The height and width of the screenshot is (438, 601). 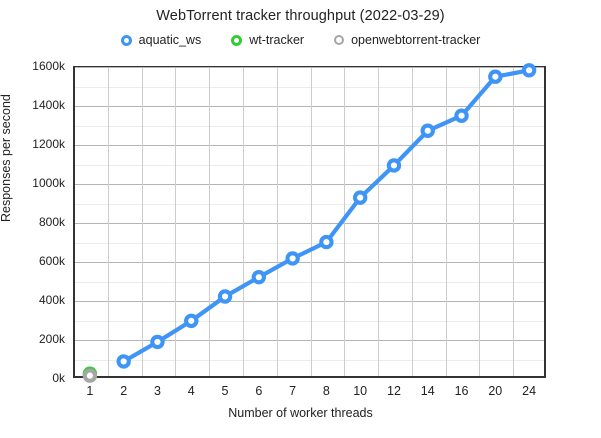 What do you see at coordinates (293, 391) in the screenshot?
I see `x-axis-tick: 7` at bounding box center [293, 391].